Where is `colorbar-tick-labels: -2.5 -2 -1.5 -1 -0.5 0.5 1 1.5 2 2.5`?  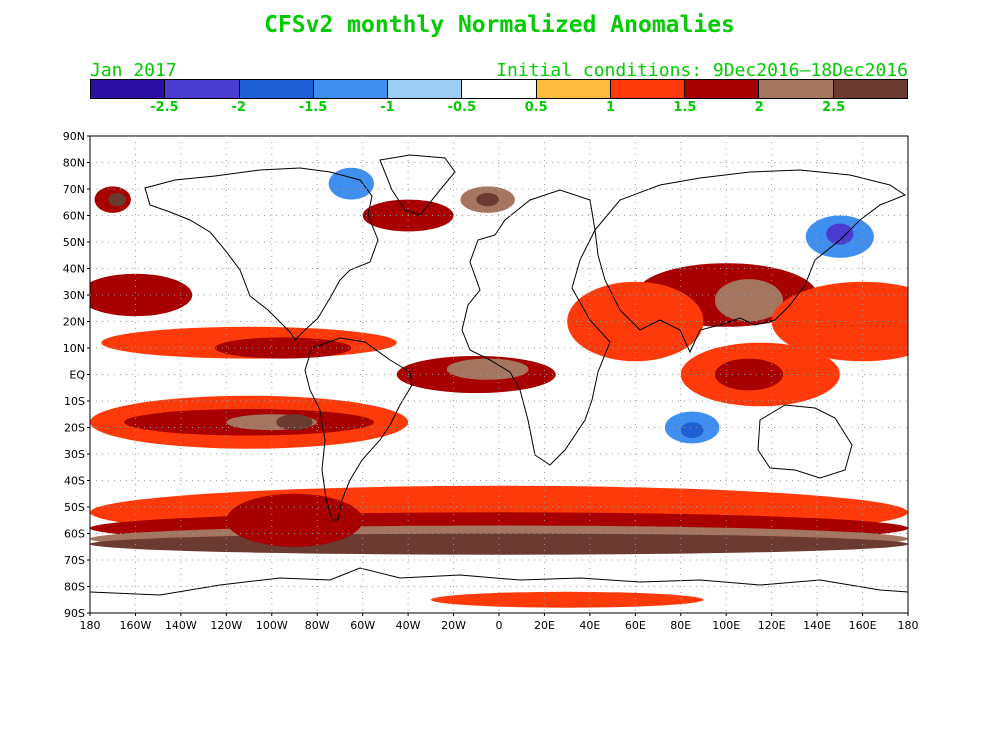 colorbar-tick-labels: -2.5 -2 -1.5 -1 -0.5 0.5 1 1.5 2 2.5 is located at coordinates (499, 109).